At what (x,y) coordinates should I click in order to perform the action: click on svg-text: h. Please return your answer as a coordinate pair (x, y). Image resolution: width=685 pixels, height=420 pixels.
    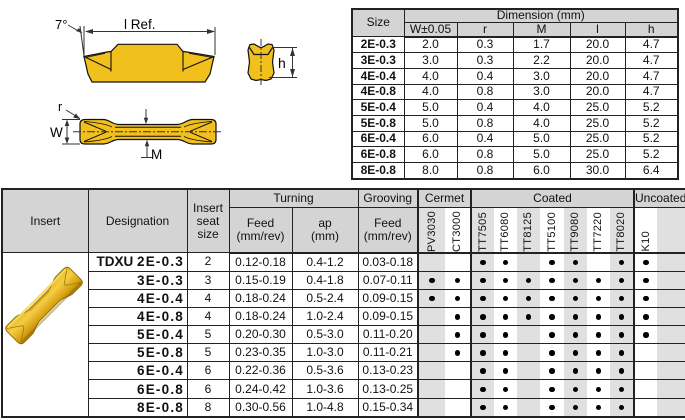
    Looking at the image, I should click on (282, 63).